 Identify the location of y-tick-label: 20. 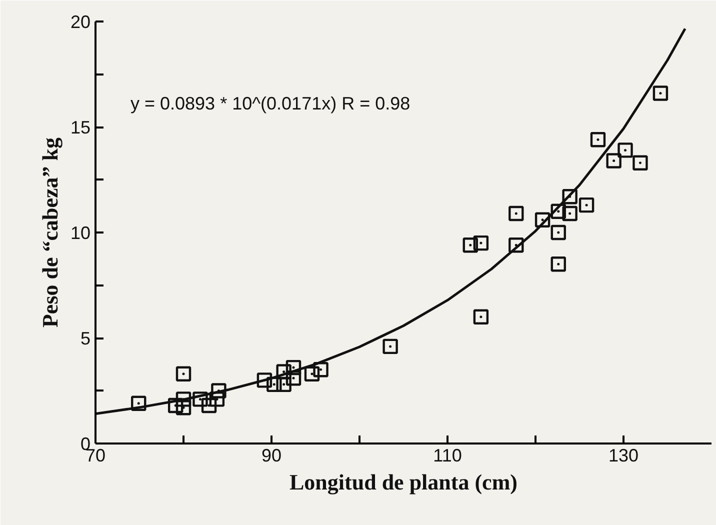
(80, 22).